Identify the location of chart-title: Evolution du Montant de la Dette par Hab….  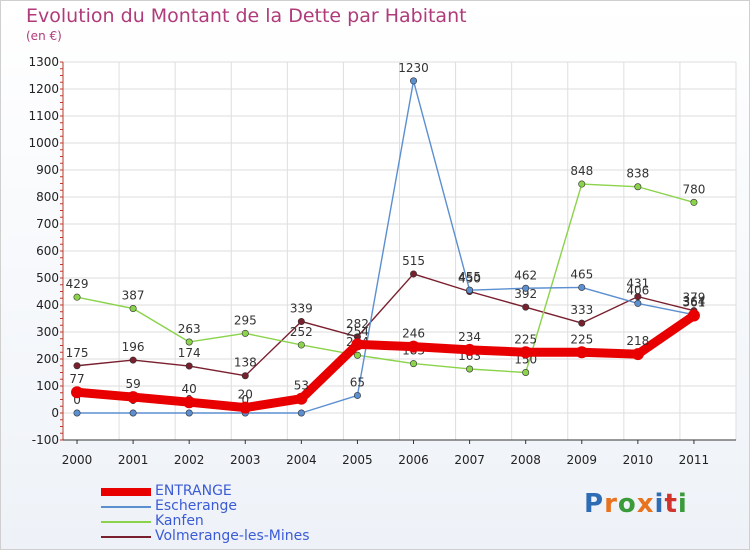
(246, 16).